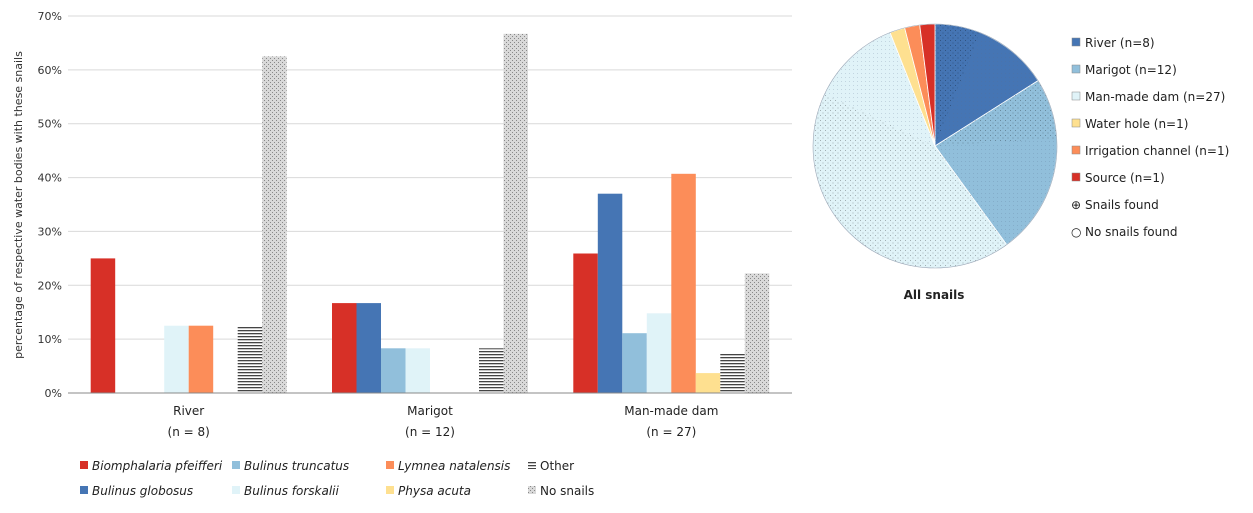 This screenshot has height=513, width=1253. Describe the element at coordinates (1125, 178) in the screenshot. I see `pie-legend-label: Source (n=1)` at that location.